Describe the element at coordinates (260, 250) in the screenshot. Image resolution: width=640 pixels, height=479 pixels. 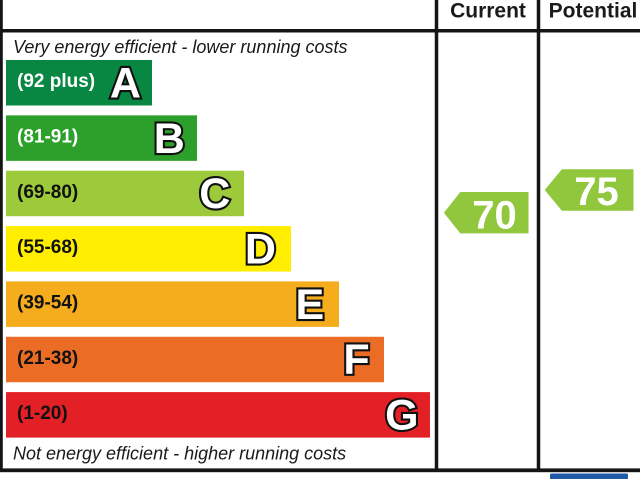
I see `svg-text: D` at that location.